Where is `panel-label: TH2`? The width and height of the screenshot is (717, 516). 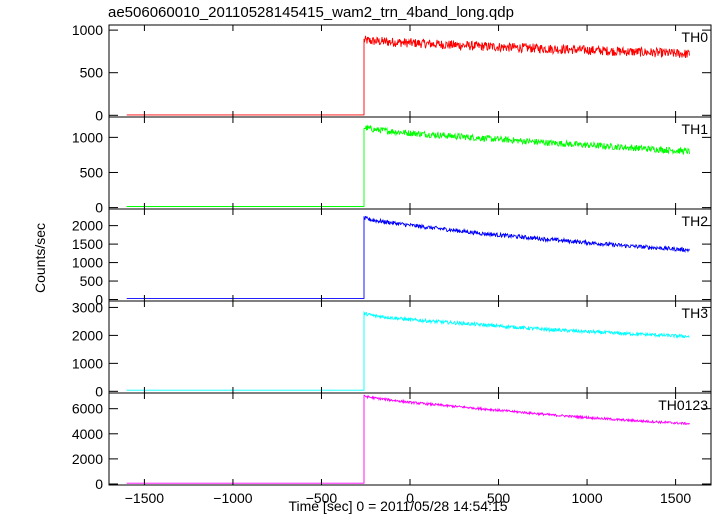
panel-label: TH2 is located at coordinates (695, 221).